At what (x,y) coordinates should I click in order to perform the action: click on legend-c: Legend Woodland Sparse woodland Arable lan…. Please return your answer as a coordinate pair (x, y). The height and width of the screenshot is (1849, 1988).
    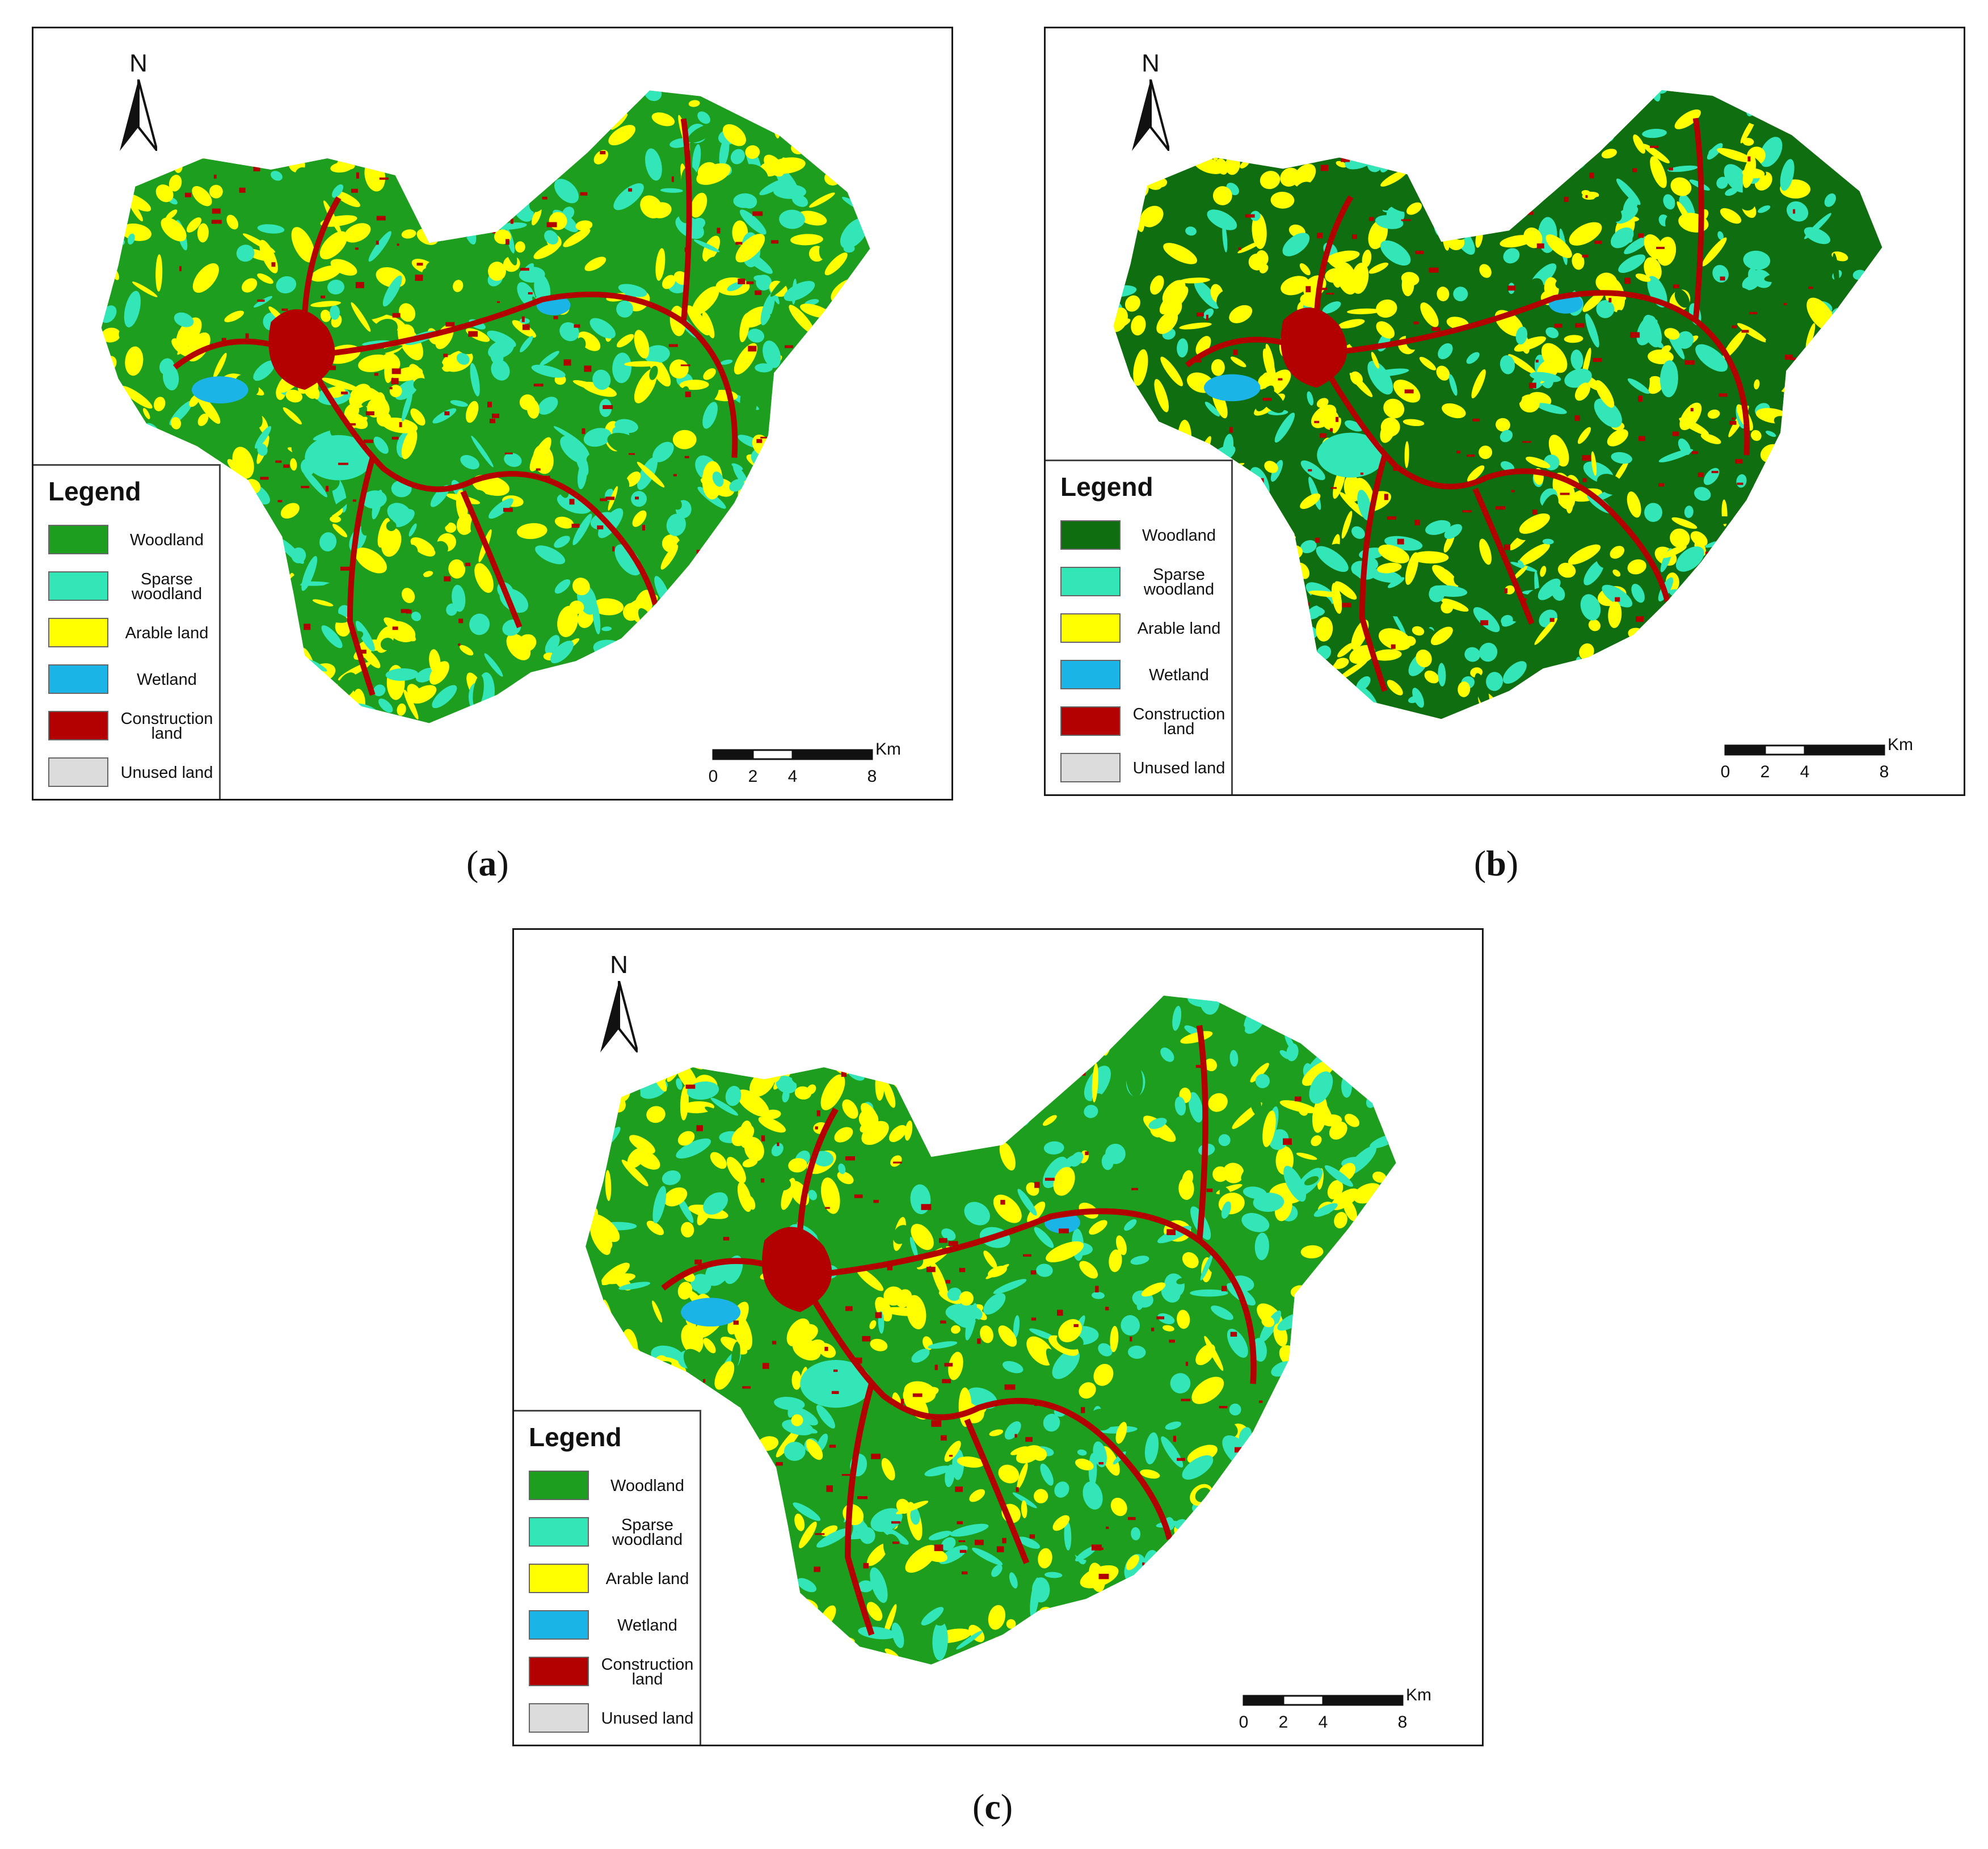
    Looking at the image, I should click on (608, 1577).